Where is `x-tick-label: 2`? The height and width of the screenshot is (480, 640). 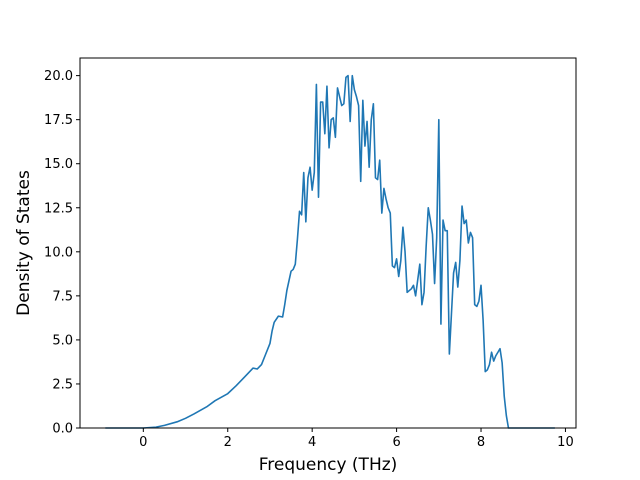 x-tick-label: 2 is located at coordinates (228, 442).